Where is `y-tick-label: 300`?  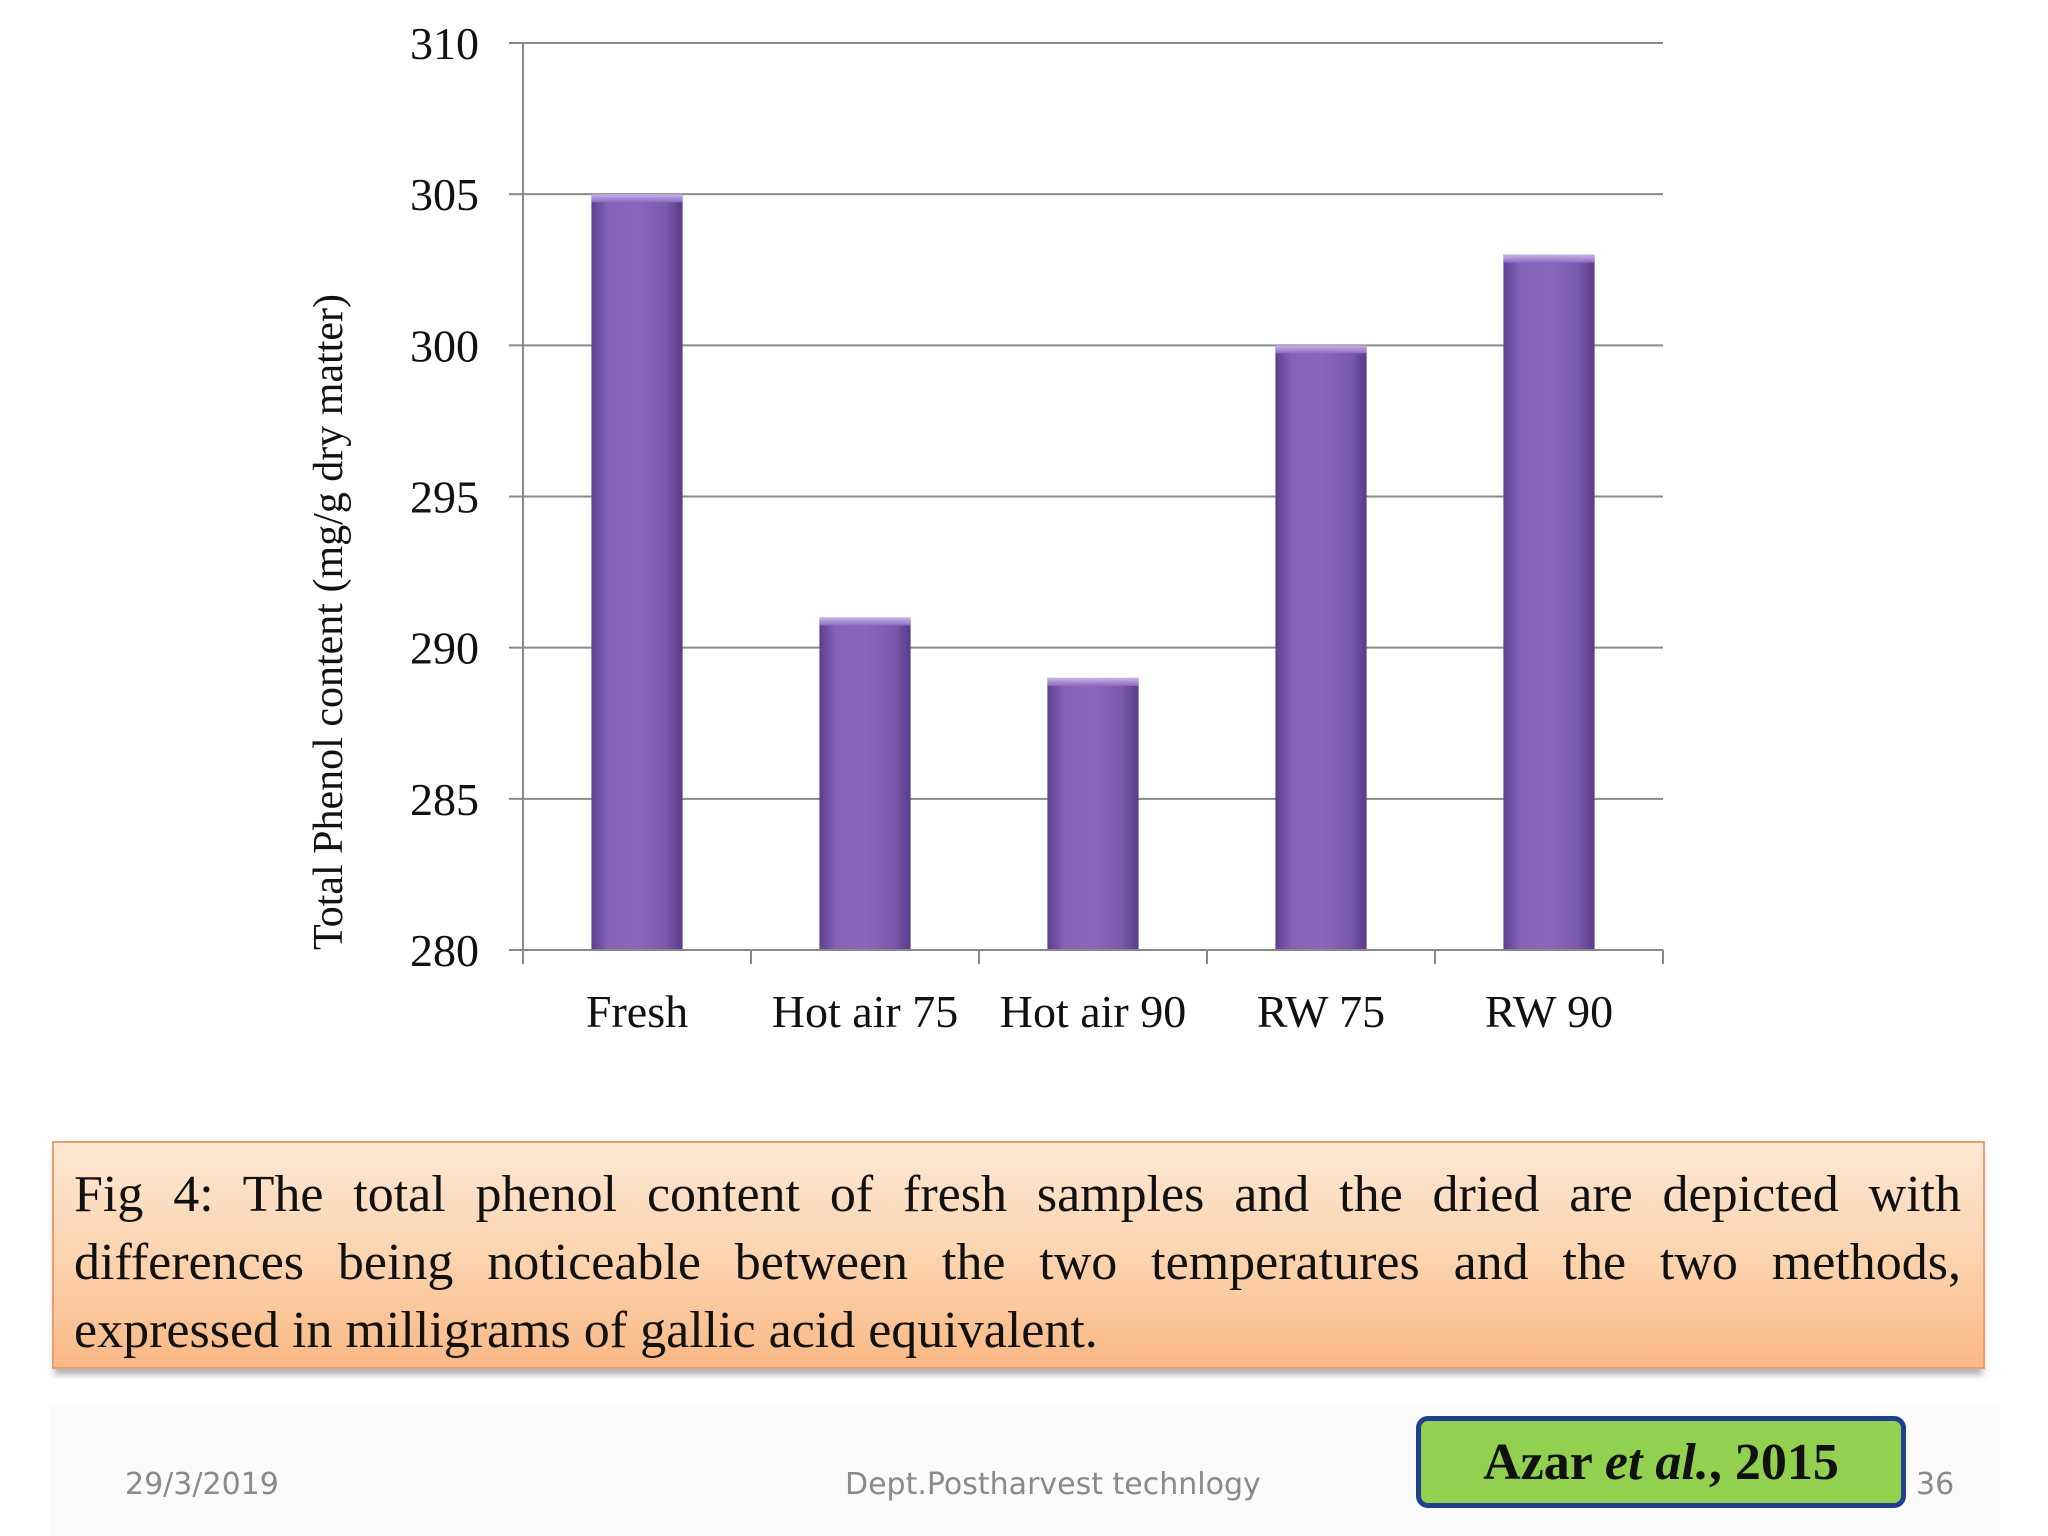 y-tick-label: 300 is located at coordinates (444, 345).